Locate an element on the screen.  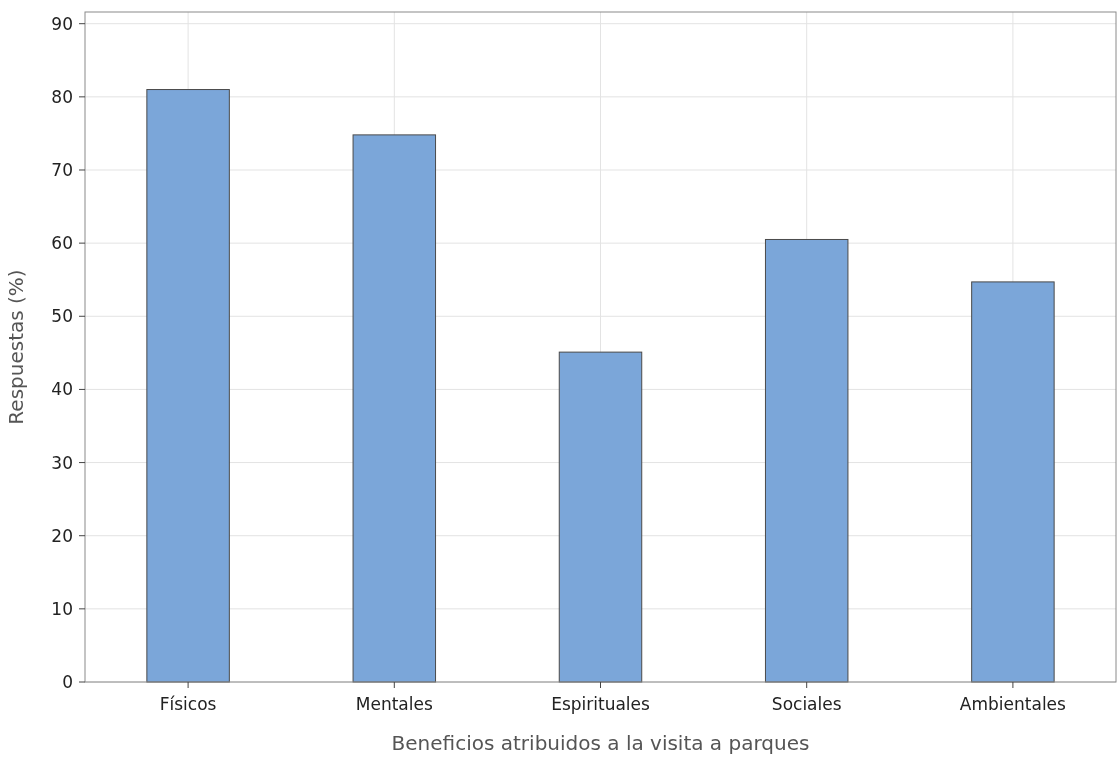
y-tick-label: 30 is located at coordinates (62, 462).